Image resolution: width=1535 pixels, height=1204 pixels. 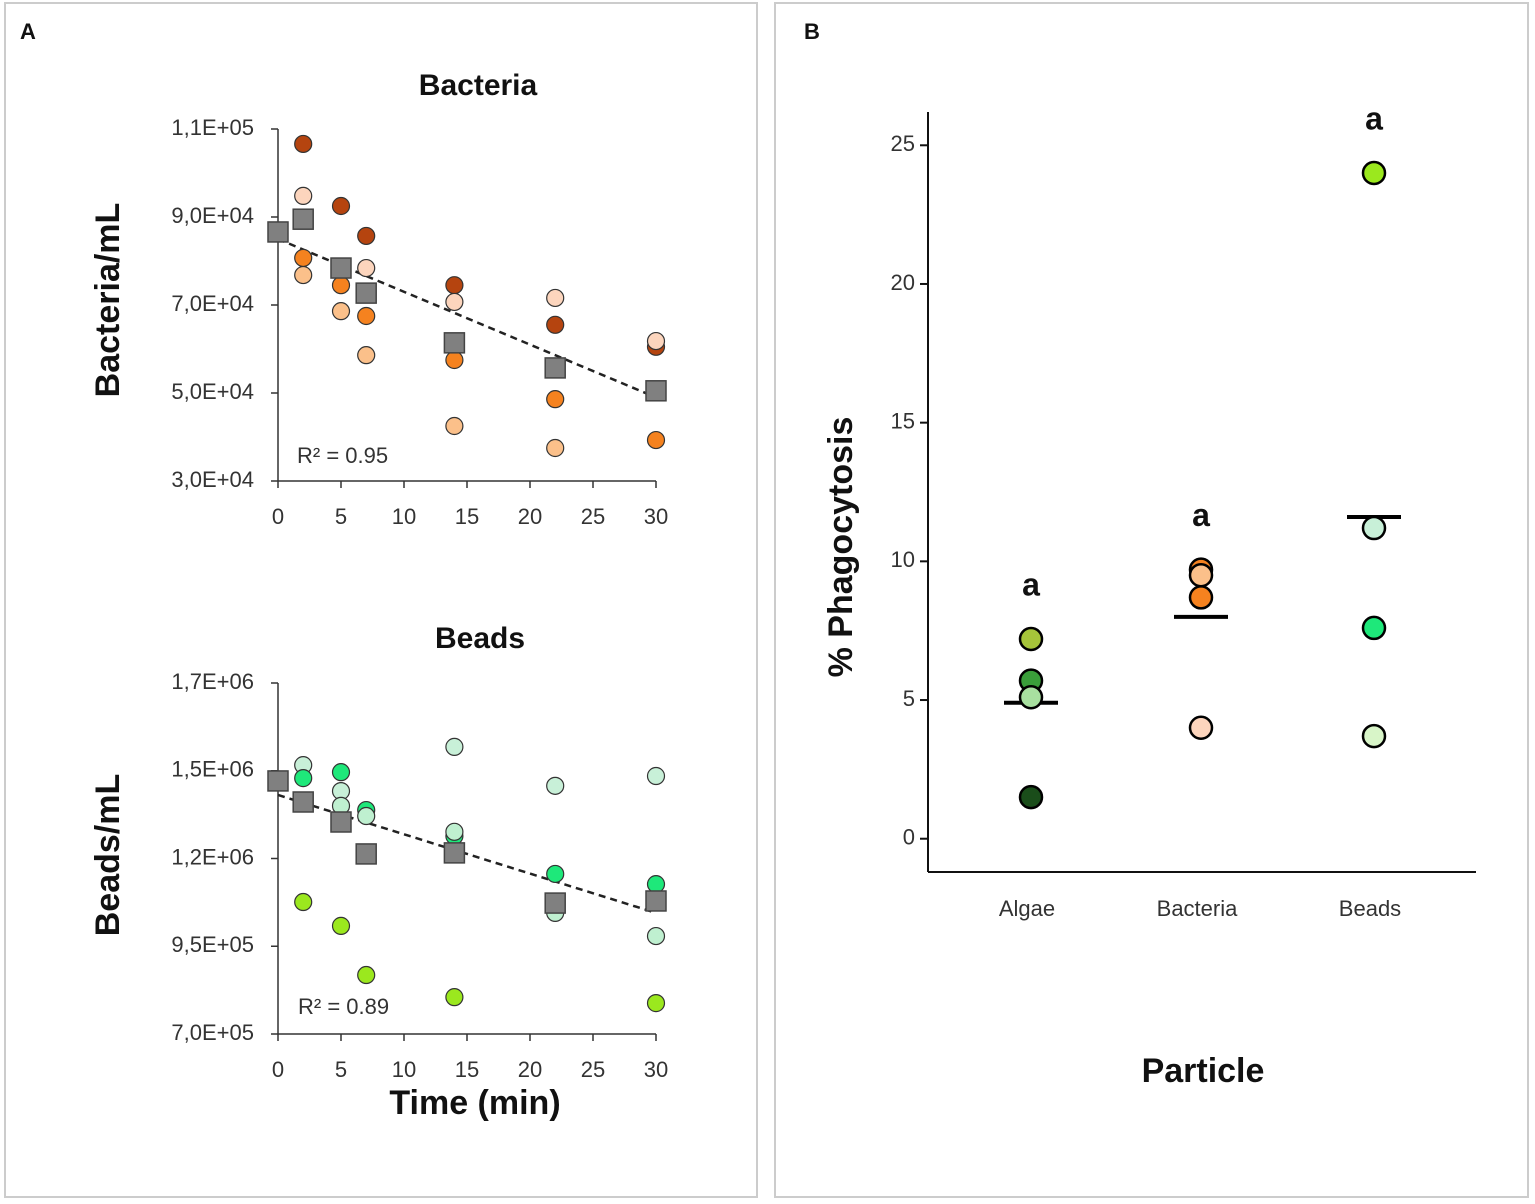 What do you see at coordinates (212, 681) in the screenshot?
I see `y-tick-label: 1,7E+06` at bounding box center [212, 681].